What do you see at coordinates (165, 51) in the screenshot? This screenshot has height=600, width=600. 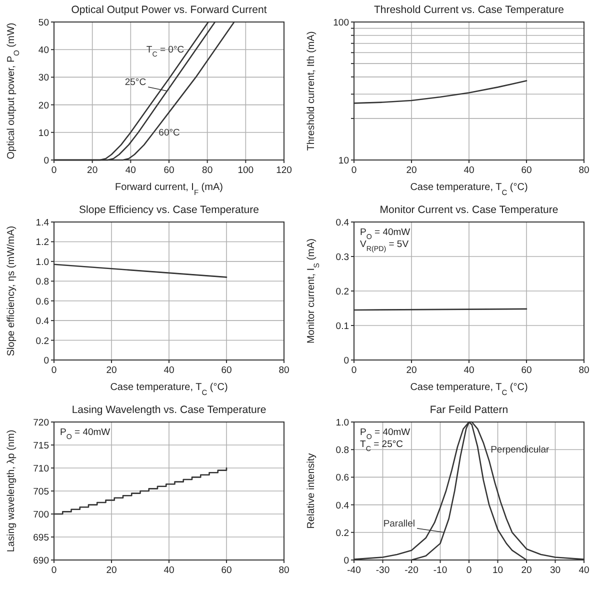 I see `series-label: T$_{C}$ = 0°C` at bounding box center [165, 51].